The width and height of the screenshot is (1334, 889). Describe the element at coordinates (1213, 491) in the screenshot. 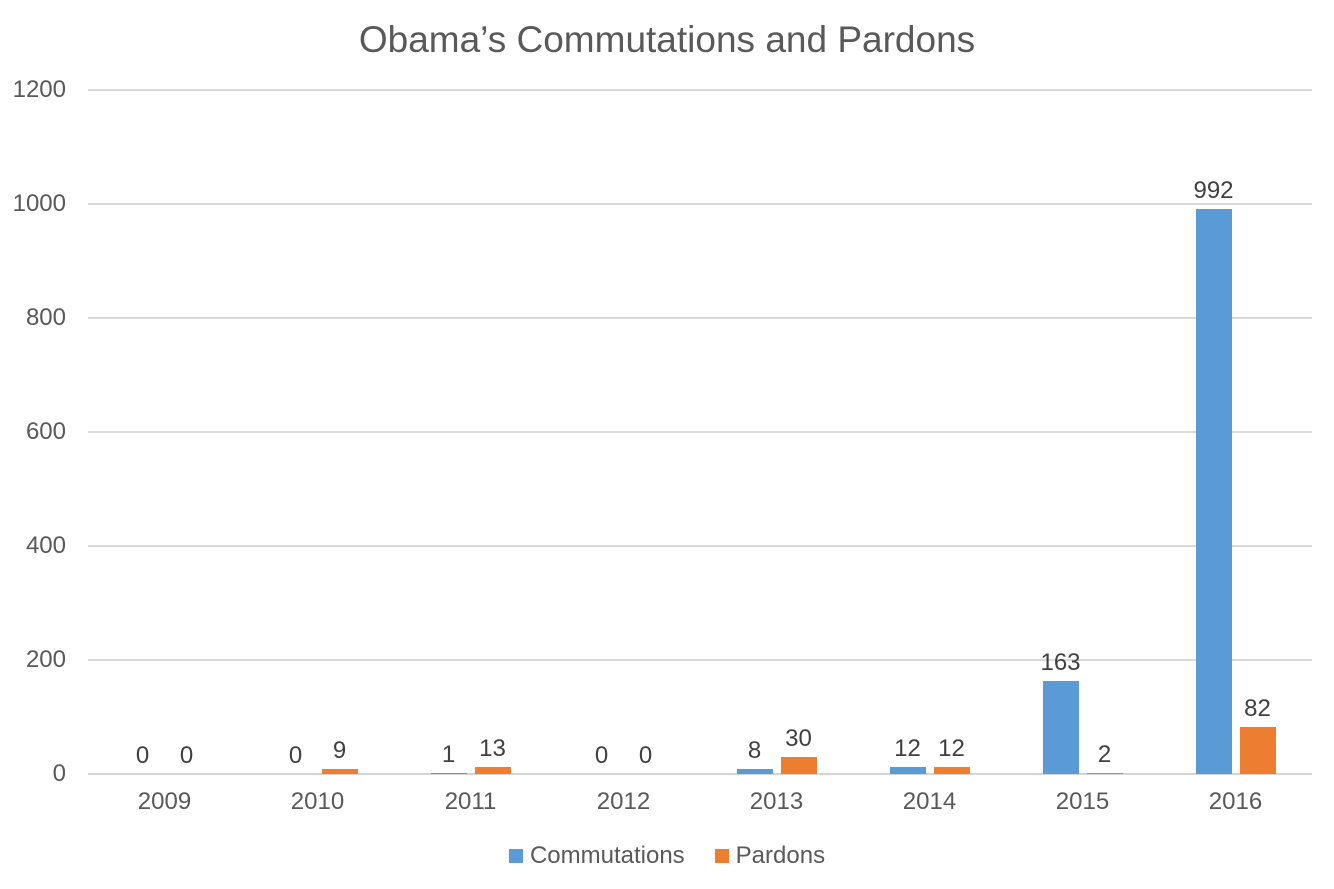

I see `bar-commutations-2016` at that location.